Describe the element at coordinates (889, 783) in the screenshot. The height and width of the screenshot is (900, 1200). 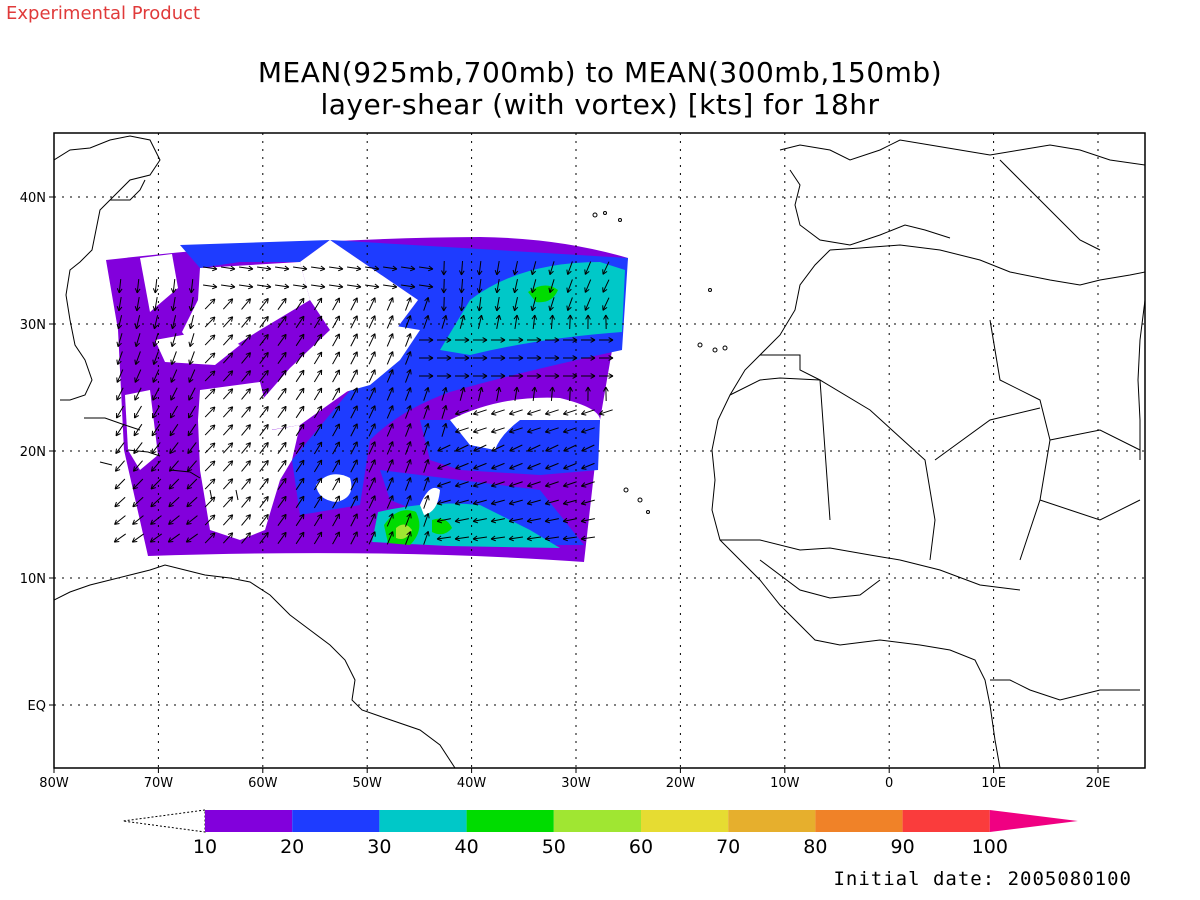
I see `lon-tick-label: 0` at that location.